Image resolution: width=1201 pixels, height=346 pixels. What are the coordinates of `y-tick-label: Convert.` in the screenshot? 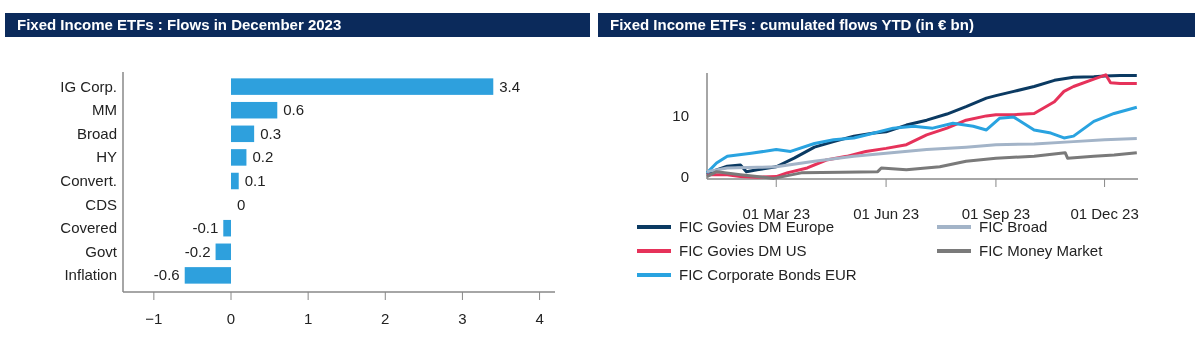 It's located at (88, 180).